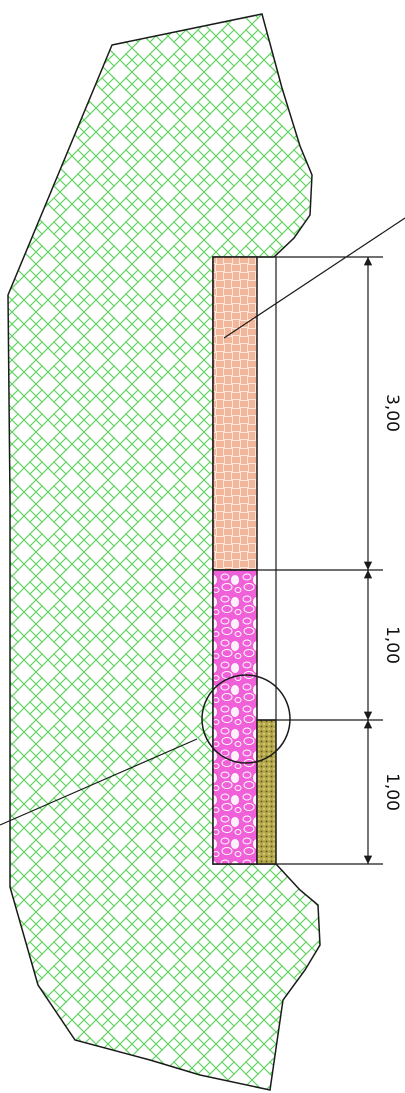 The height and width of the screenshot is (1093, 405). What do you see at coordinates (392, 792) in the screenshot?
I see `dimension-label-3: 1,00` at bounding box center [392, 792].